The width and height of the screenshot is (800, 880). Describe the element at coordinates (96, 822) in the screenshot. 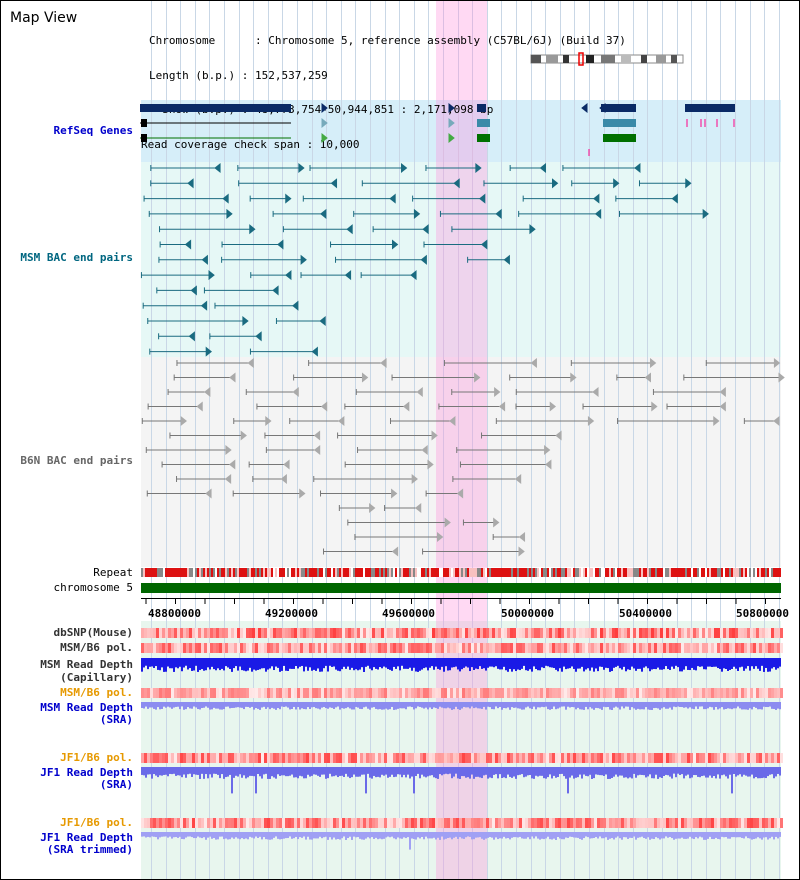

I see `jf1-b6-pol-2-label: JF1/B6 pol.` at that location.